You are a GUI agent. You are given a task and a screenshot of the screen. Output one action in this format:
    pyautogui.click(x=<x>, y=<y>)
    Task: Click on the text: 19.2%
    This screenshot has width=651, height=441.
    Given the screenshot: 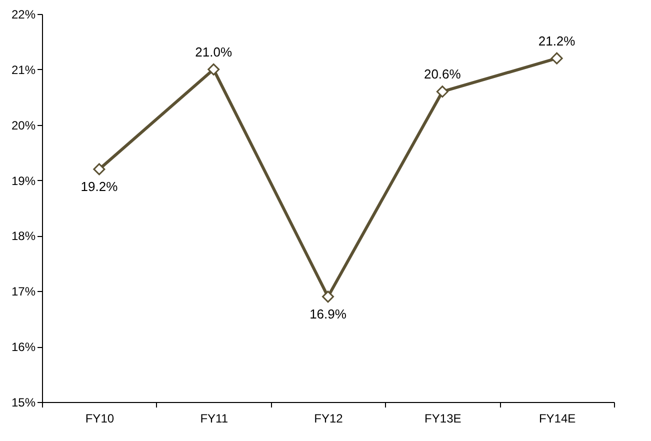 What is the action you would take?
    pyautogui.click(x=99, y=186)
    